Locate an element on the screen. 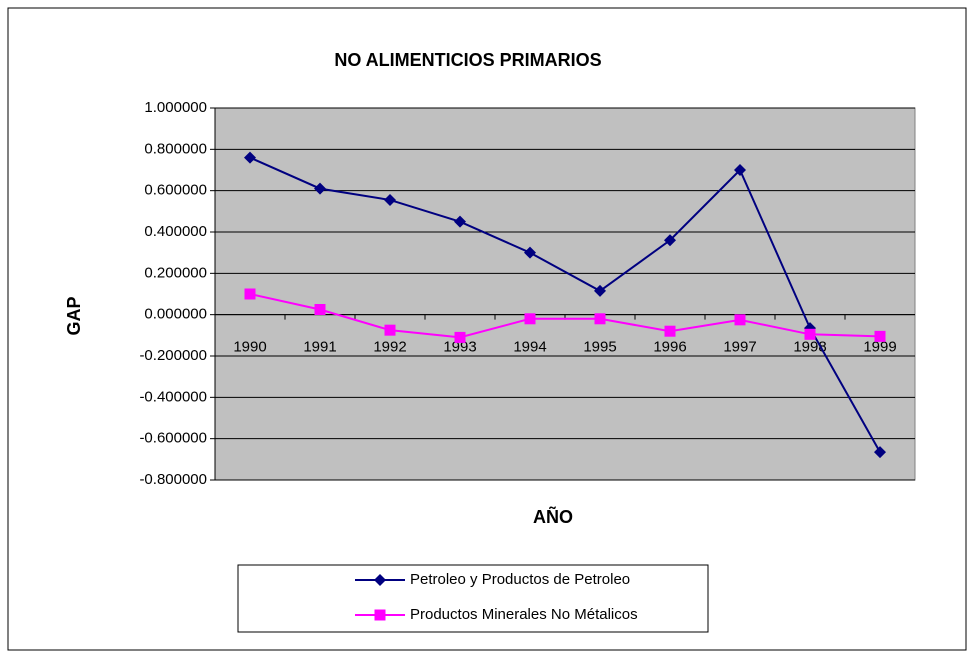  y-tick-label: 0.800000 is located at coordinates (175, 148).